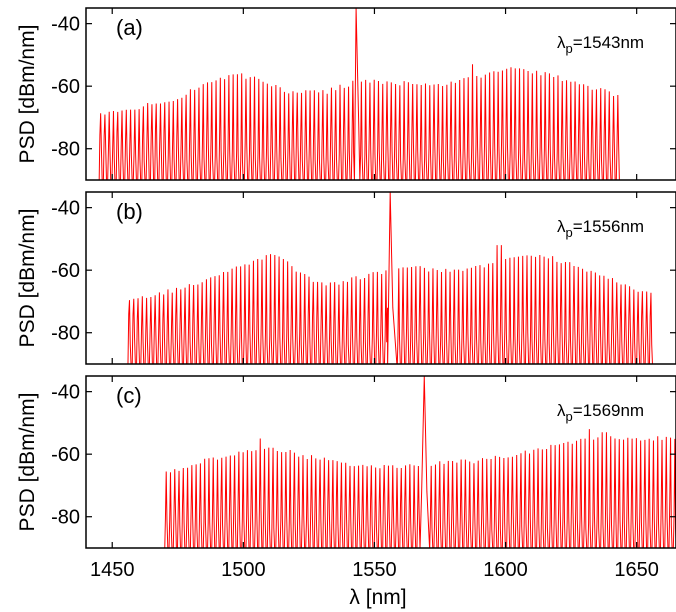 Image resolution: width=676 pixels, height=612 pixels. What do you see at coordinates (112, 570) in the screenshot?
I see `x-tick-label: 1450` at bounding box center [112, 570].